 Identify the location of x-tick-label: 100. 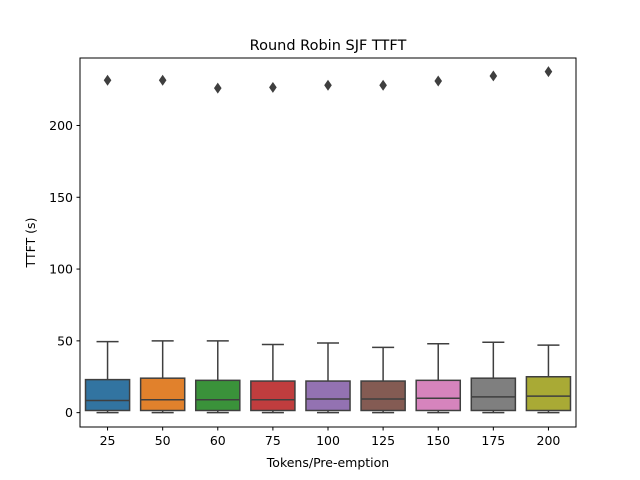
(328, 440).